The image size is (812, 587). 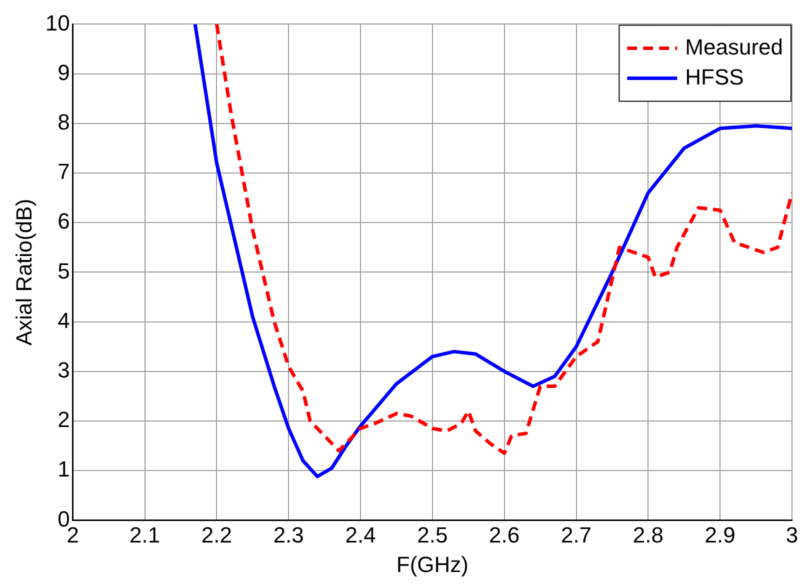 What do you see at coordinates (64, 171) in the screenshot?
I see `y-tick-label: 7` at bounding box center [64, 171].